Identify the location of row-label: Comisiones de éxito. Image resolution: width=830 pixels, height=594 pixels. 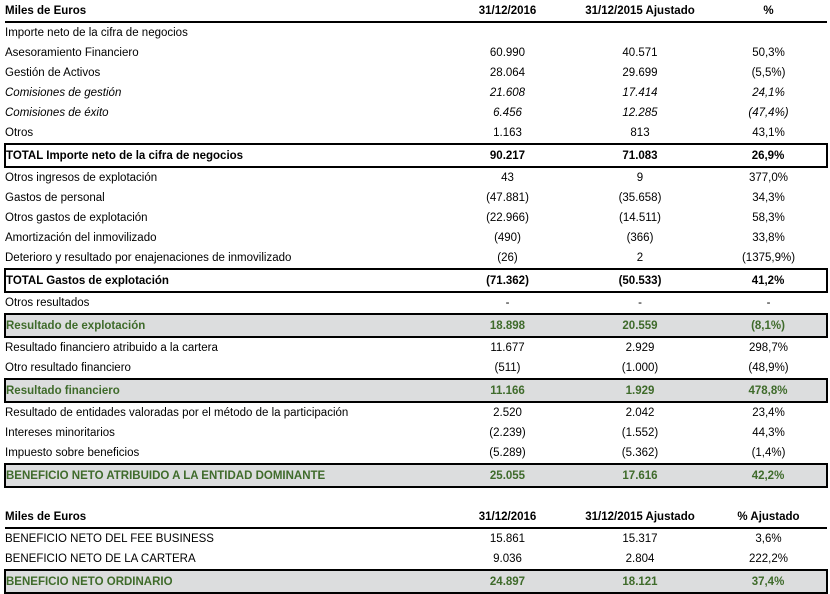
(57, 113).